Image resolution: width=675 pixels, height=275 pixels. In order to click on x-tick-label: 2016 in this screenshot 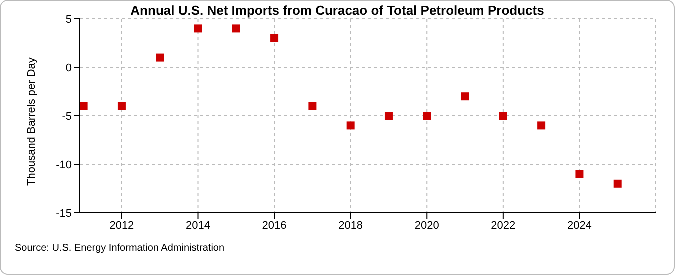, I will do `click(274, 226)`.